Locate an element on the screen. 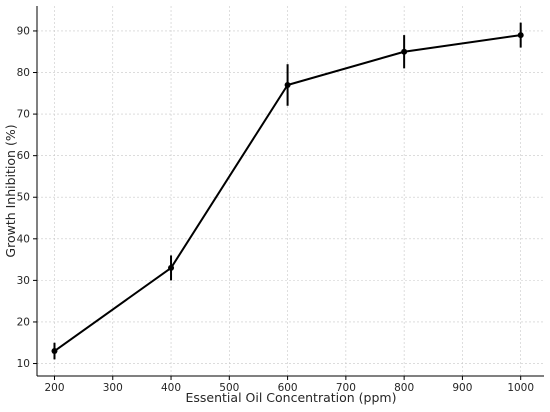  y-axis-title: Growth Inhibition (%) is located at coordinates (10, 190).